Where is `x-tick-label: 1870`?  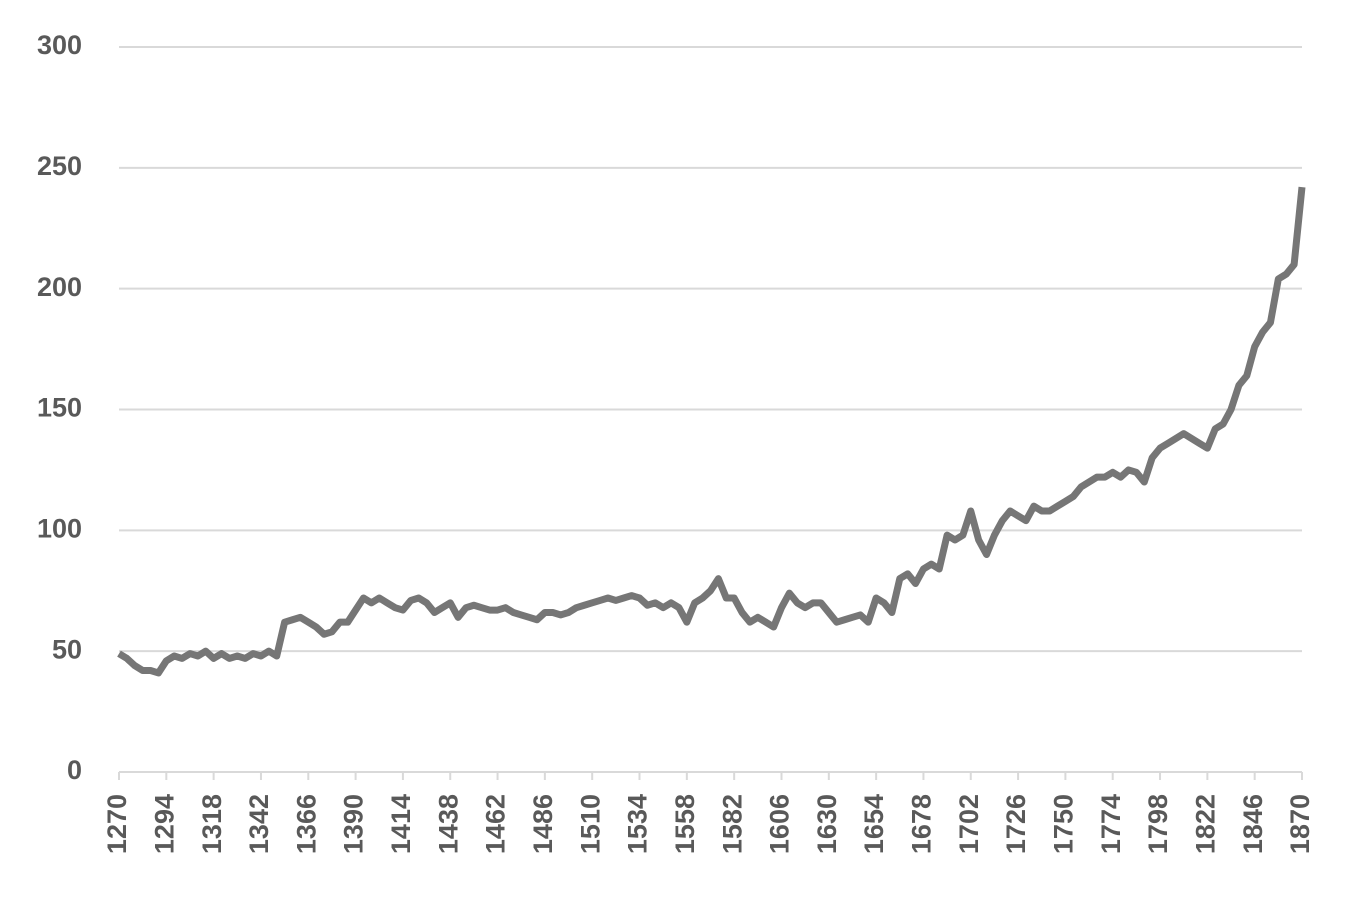 x-tick-label: 1870 is located at coordinates (1300, 824).